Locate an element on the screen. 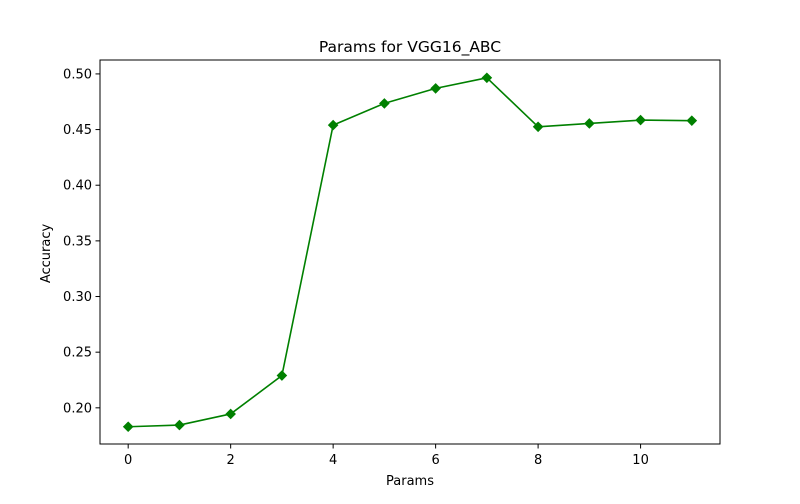  x-tick-label: 0 is located at coordinates (128, 460).